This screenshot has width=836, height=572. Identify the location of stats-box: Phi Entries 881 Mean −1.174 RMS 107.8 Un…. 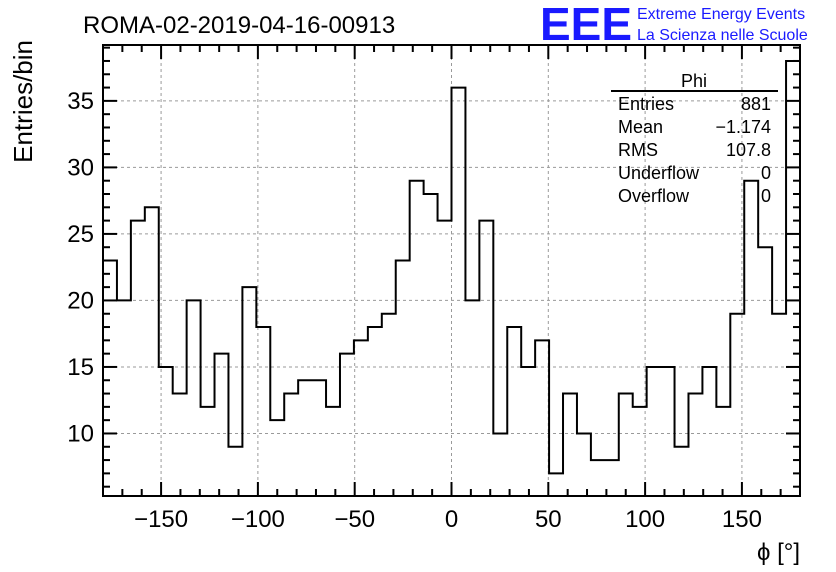
(694, 138).